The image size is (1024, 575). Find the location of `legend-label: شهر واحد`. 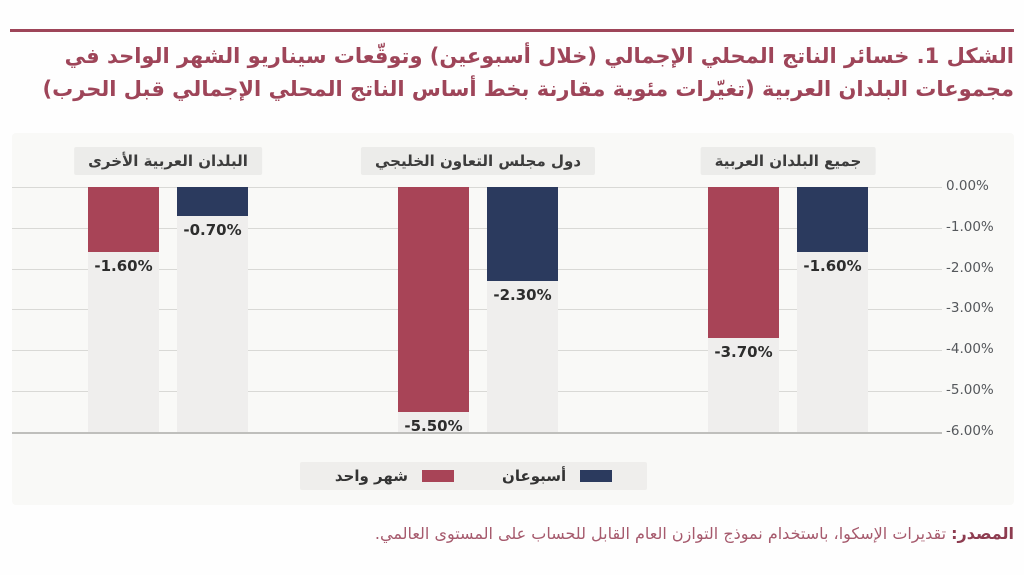

legend-label: شهر واحد is located at coordinates (371, 476).